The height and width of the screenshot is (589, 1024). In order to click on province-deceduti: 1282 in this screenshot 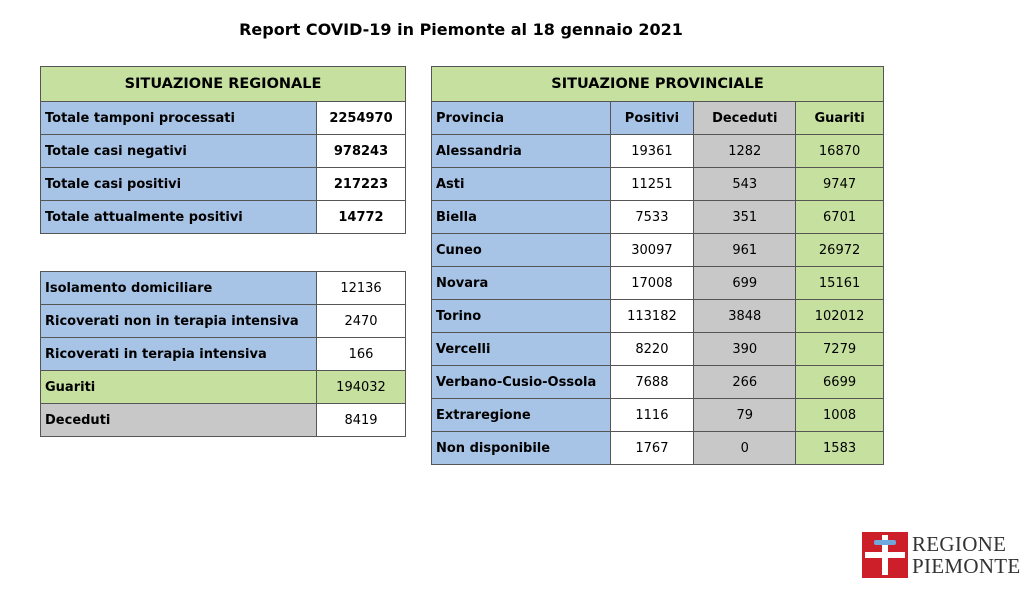, I will do `click(745, 151)`.